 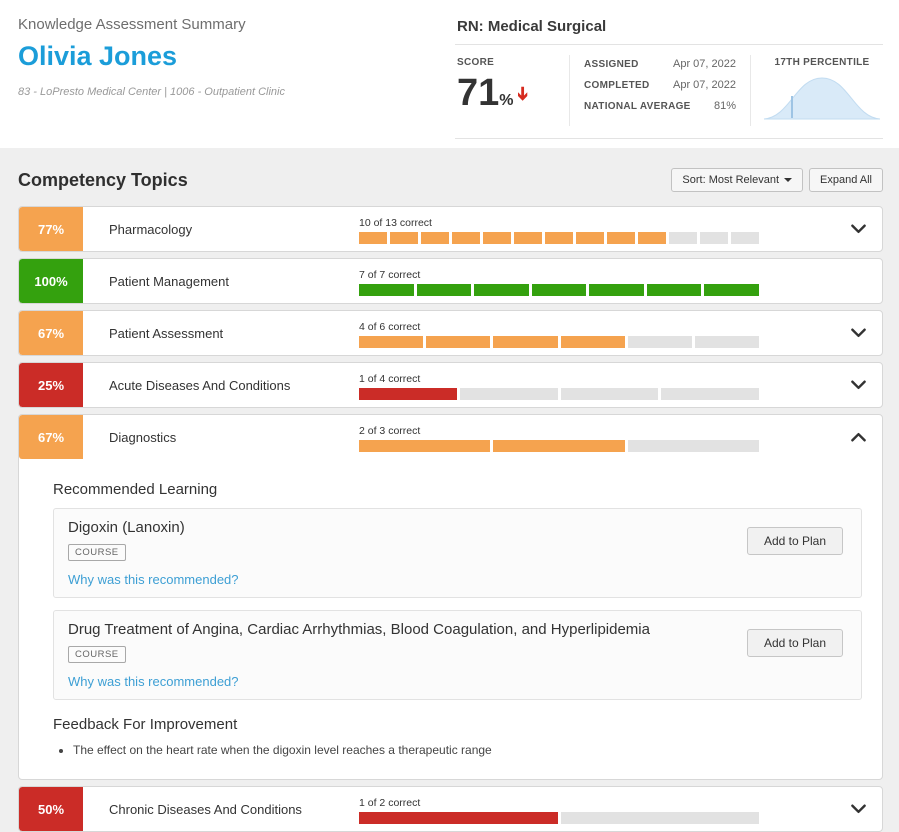 What do you see at coordinates (51, 809) in the screenshot?
I see `topic-score-badge: 50%` at bounding box center [51, 809].